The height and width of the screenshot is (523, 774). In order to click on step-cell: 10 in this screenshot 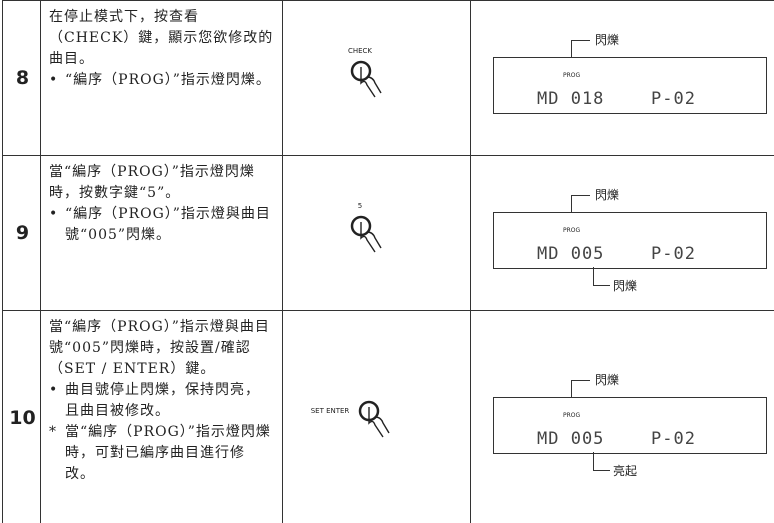, I will do `click(22, 416)`.